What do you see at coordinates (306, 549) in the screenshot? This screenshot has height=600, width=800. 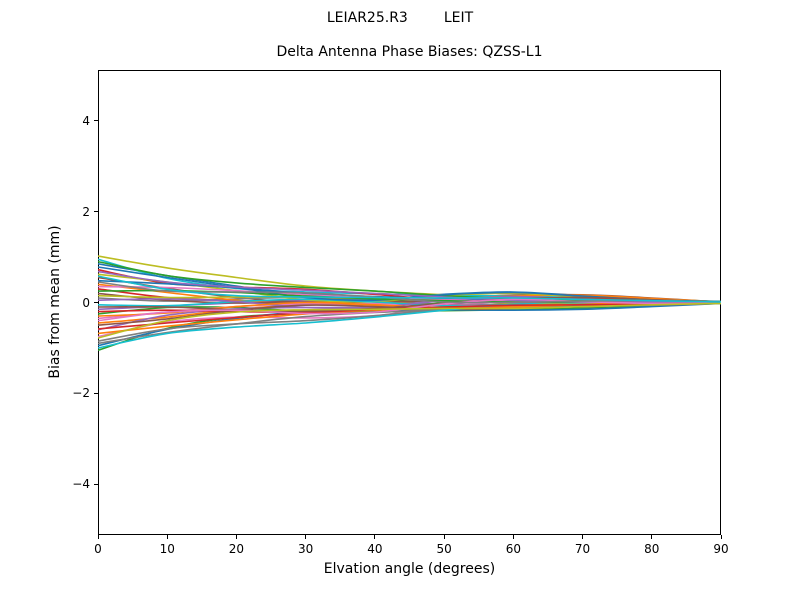 I see `x-tick-label: 30` at bounding box center [306, 549].